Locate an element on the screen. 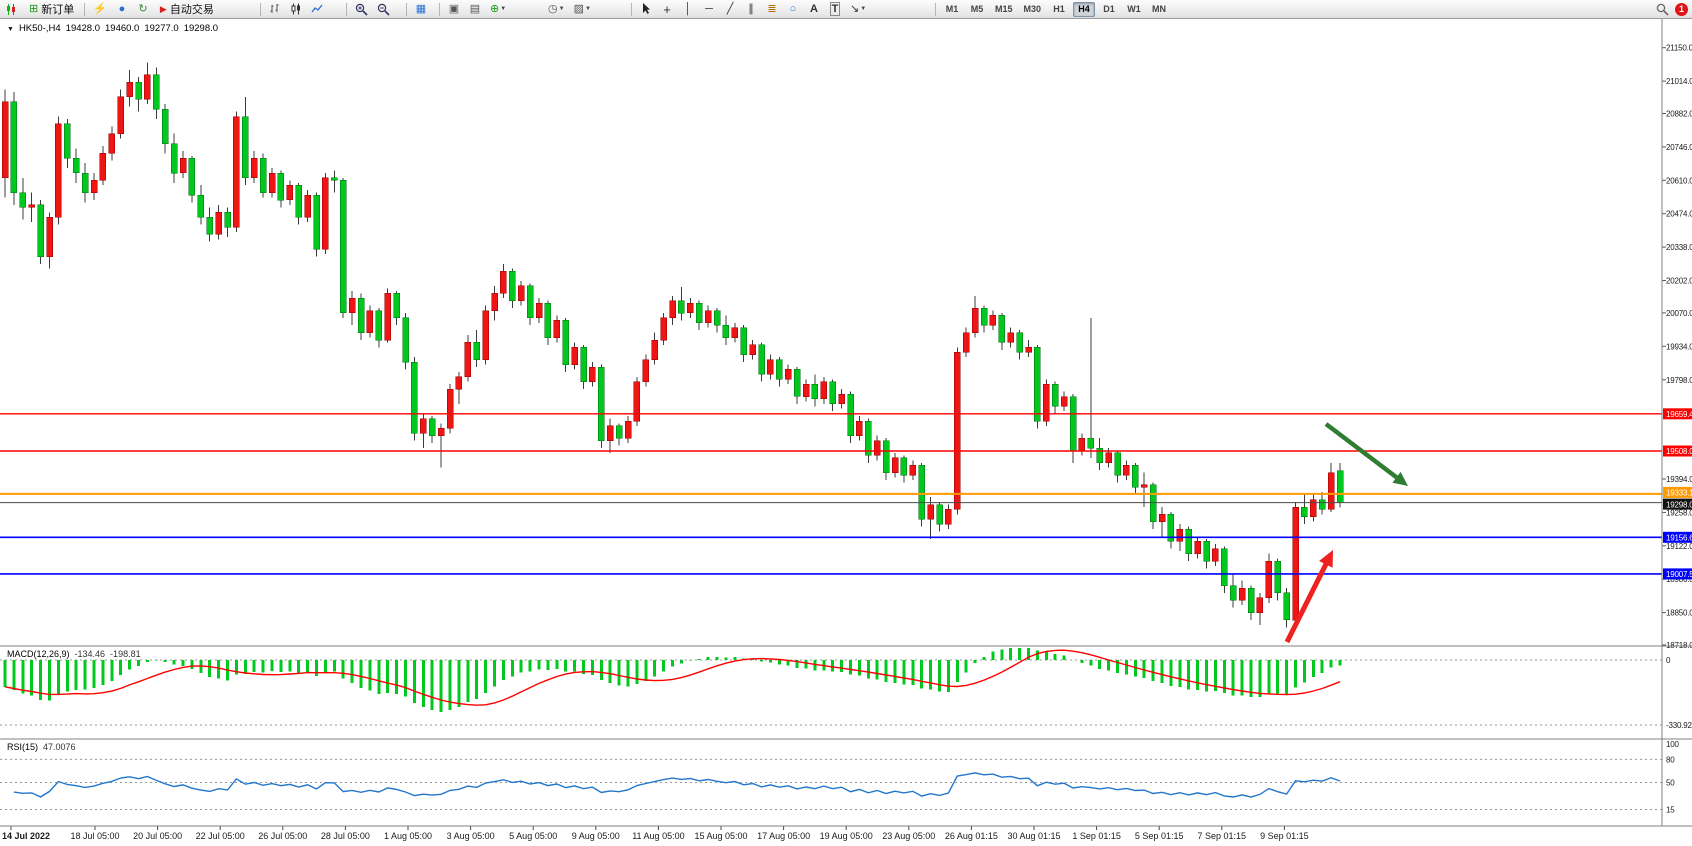 Image resolution: width=1692 pixels, height=846 pixels. timeframe-m1-button: M1 is located at coordinates (952, 9).